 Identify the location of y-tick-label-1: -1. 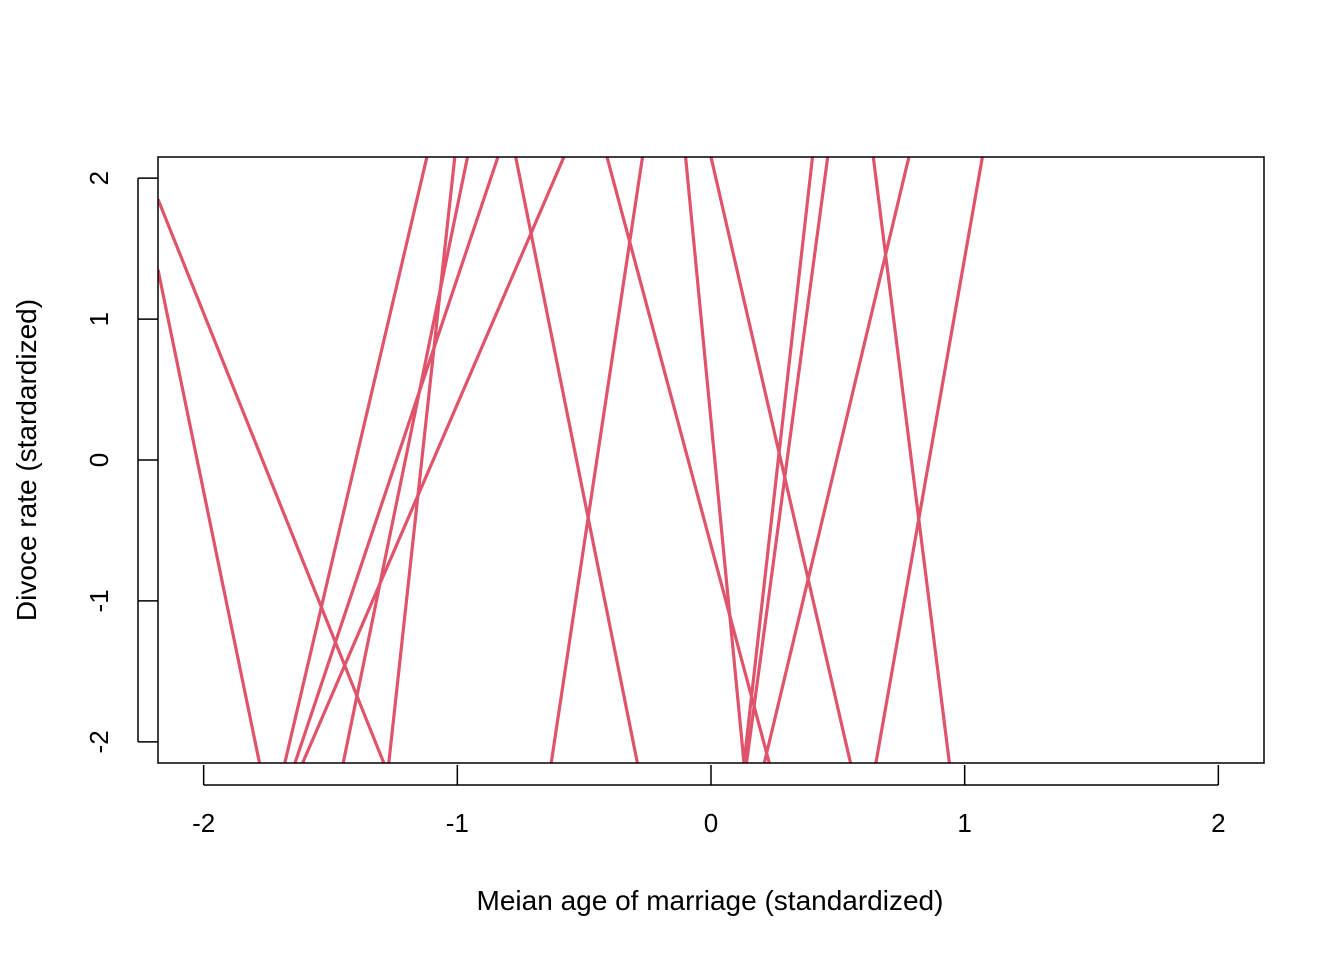
(99, 600).